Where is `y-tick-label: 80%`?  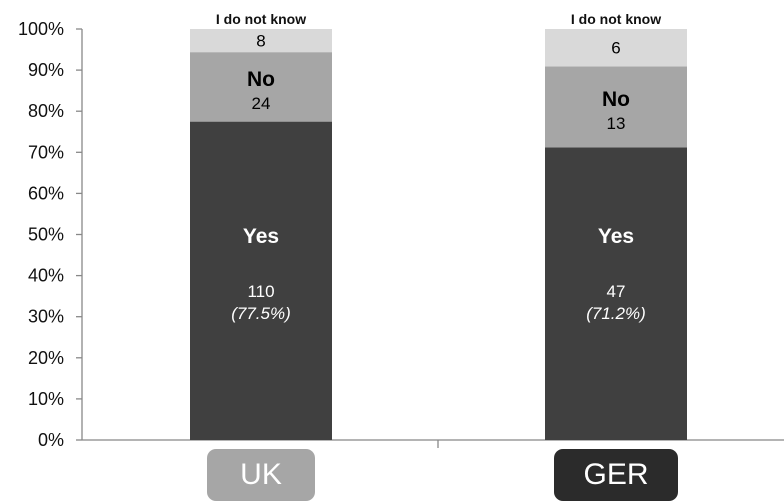
y-tick-label: 80% is located at coordinates (46, 111).